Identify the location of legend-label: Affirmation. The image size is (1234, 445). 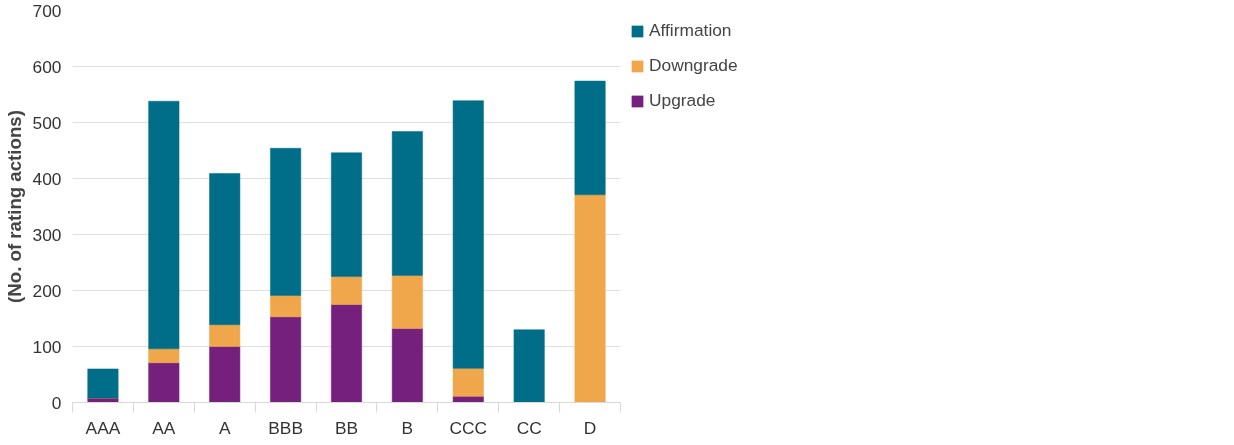
(690, 30).